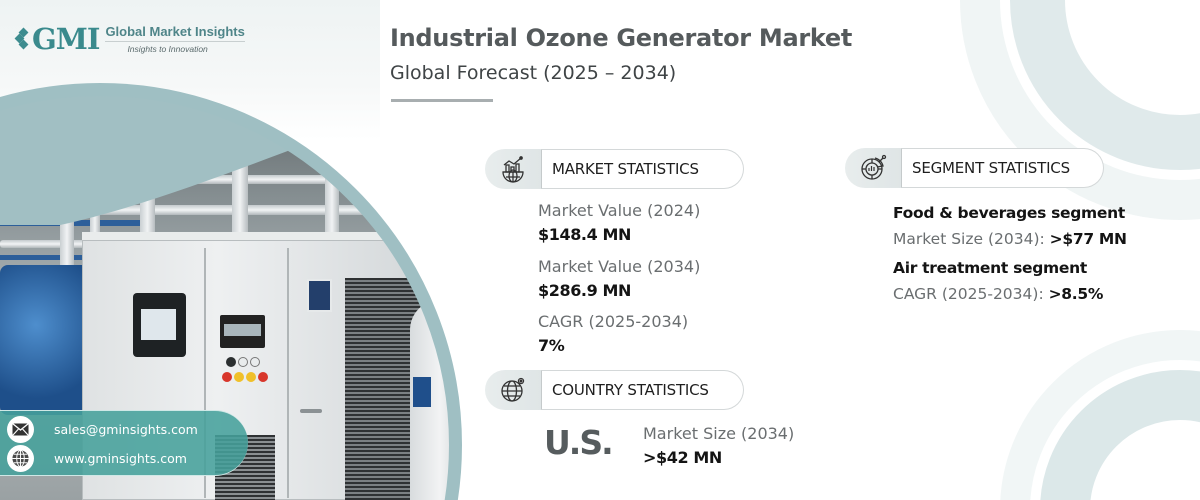 The height and width of the screenshot is (500, 1200). I want to click on page-title: Industrial Ozone Generator Market, so click(621, 38).